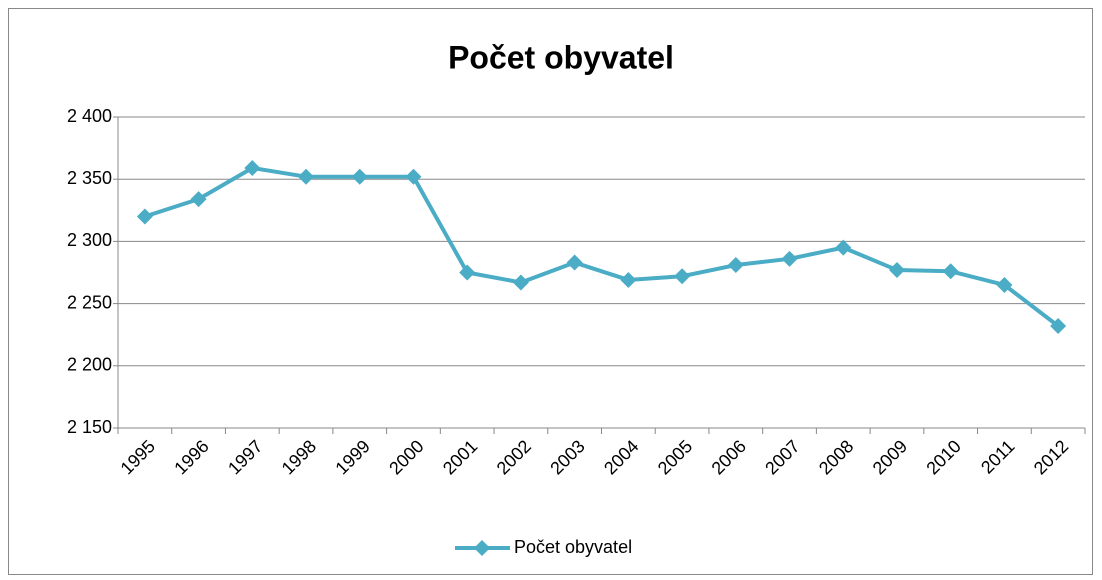 The height and width of the screenshot is (580, 1102). Describe the element at coordinates (89, 240) in the screenshot. I see `y-tick-label: 2 300` at that location.